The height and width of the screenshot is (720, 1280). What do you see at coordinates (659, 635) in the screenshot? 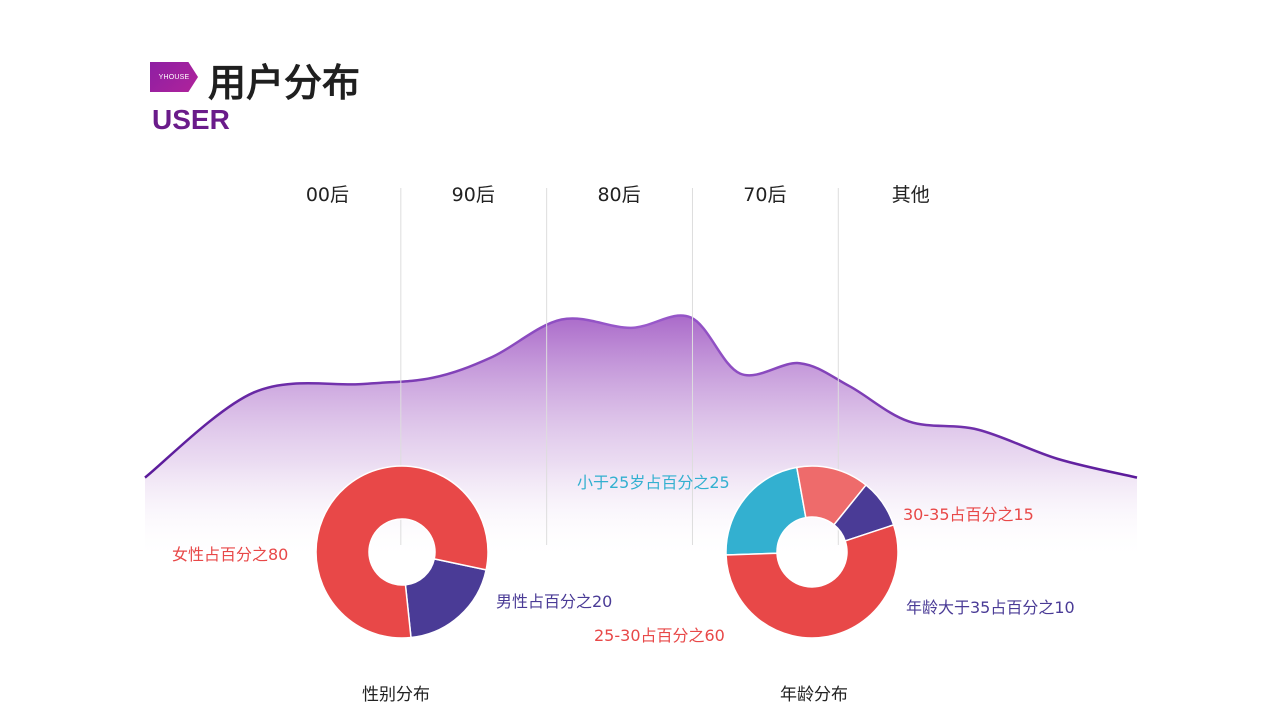
I see `donut-label-25-30: 25-30占百分之60` at bounding box center [659, 635].